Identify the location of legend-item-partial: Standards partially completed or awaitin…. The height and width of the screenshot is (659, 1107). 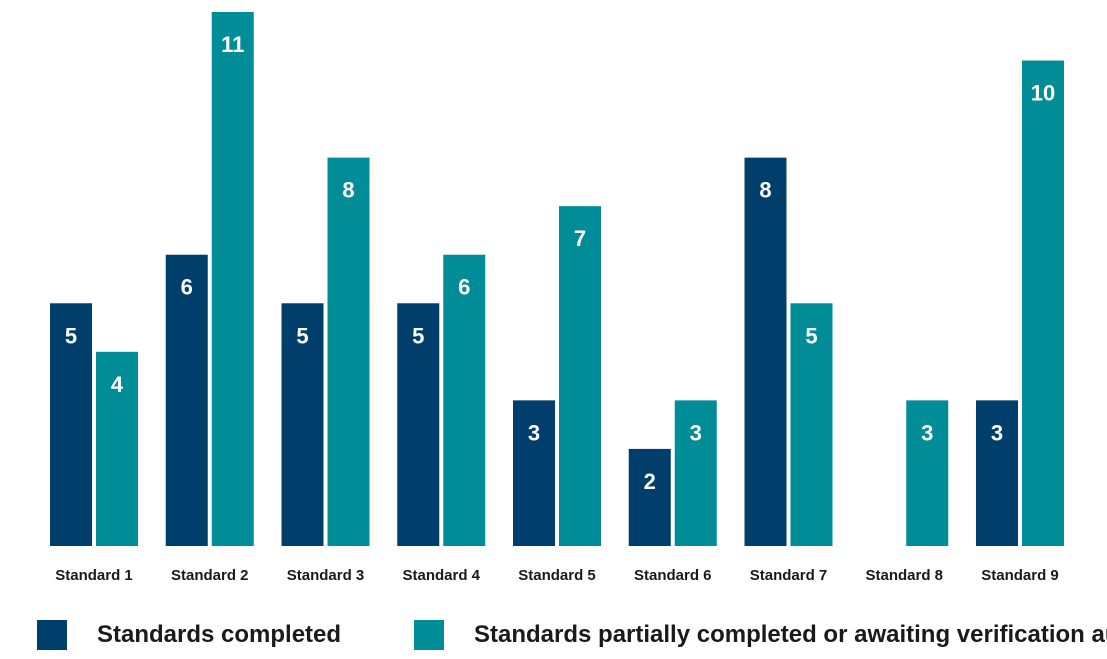
(760, 635).